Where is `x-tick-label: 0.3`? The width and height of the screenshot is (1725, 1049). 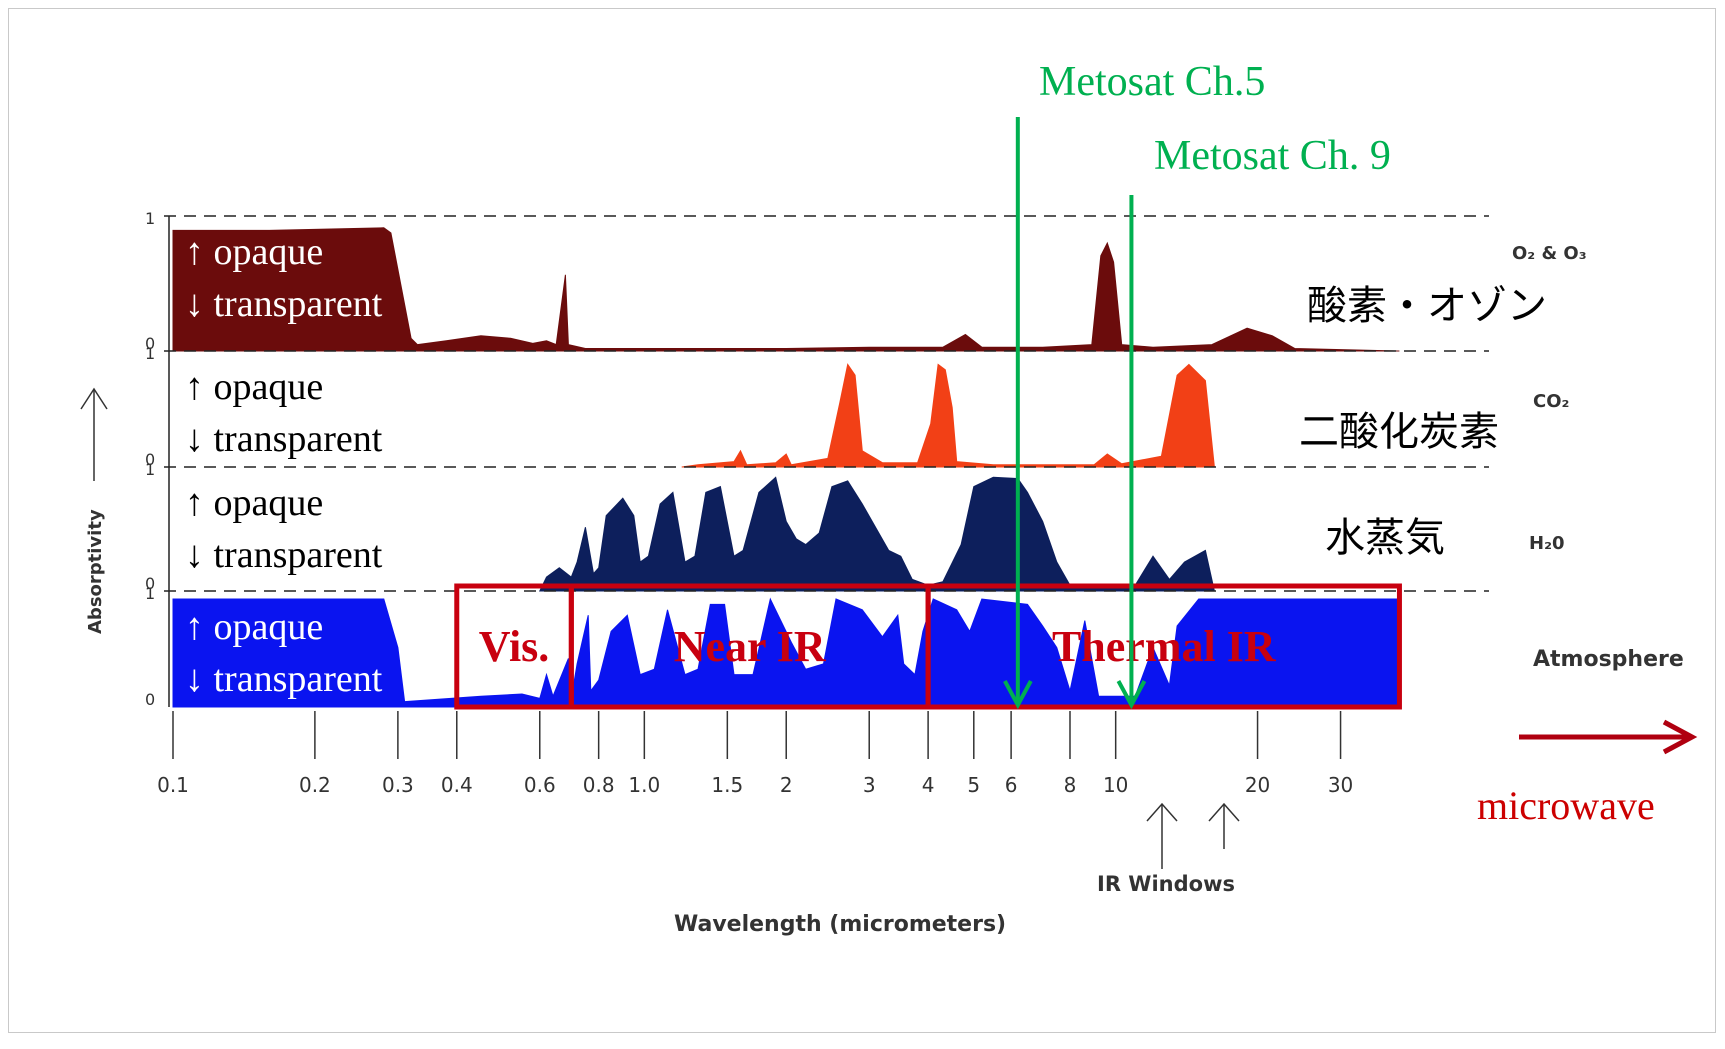
x-tick-label: 0.3 is located at coordinates (398, 785).